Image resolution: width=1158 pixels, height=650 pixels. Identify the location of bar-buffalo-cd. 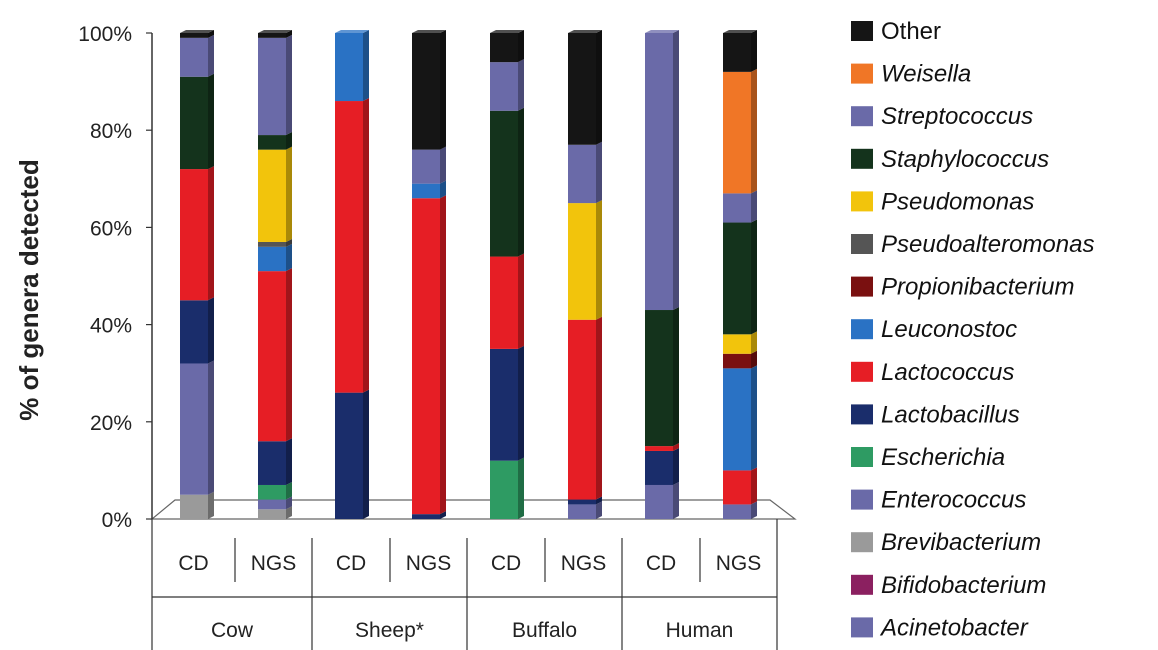
(507, 274).